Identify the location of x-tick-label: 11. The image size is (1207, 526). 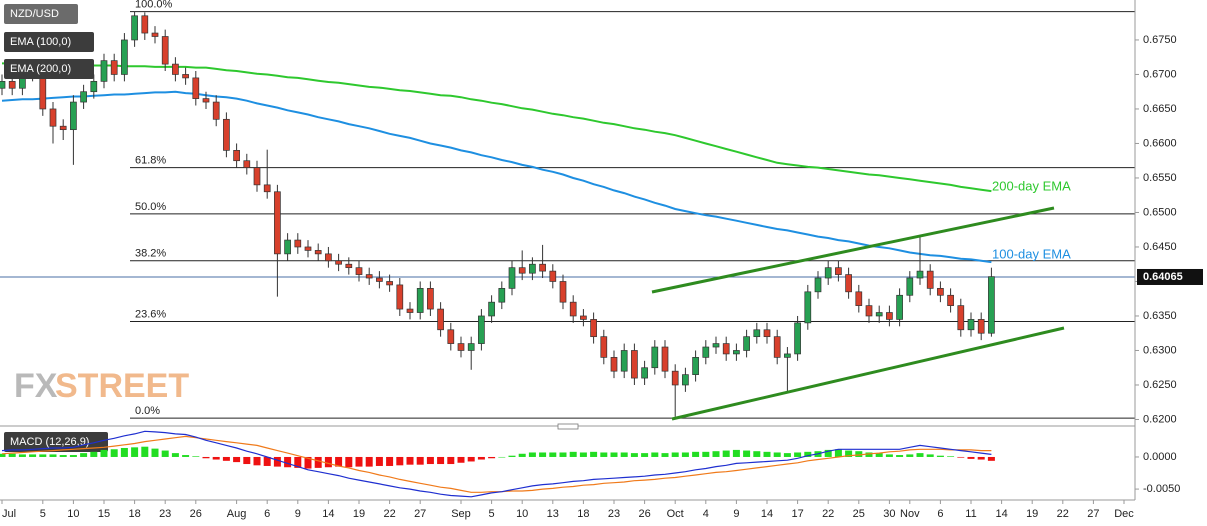
(970, 514).